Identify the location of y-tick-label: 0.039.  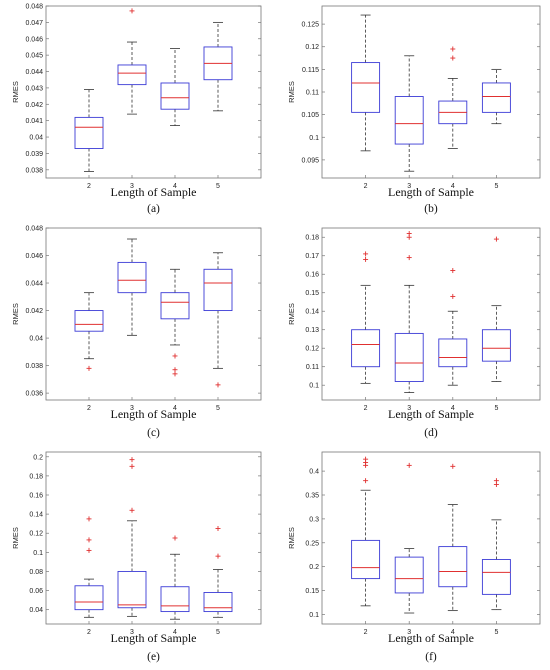
(34, 154).